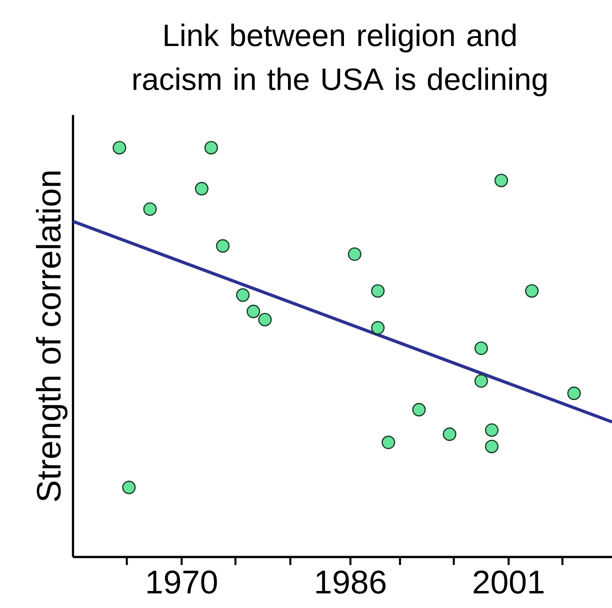 This screenshot has height=608, width=612. Describe the element at coordinates (340, 60) in the screenshot. I see `chart-title: Link between religion and racism in the USA is declining` at that location.